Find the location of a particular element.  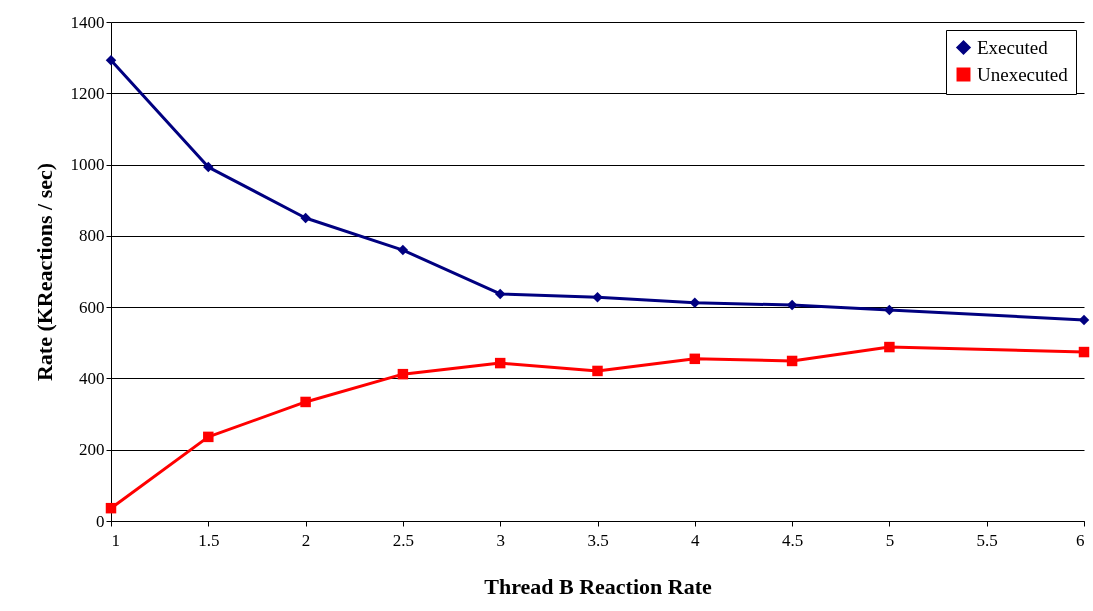

legend-label: Unexecuted is located at coordinates (1023, 74).